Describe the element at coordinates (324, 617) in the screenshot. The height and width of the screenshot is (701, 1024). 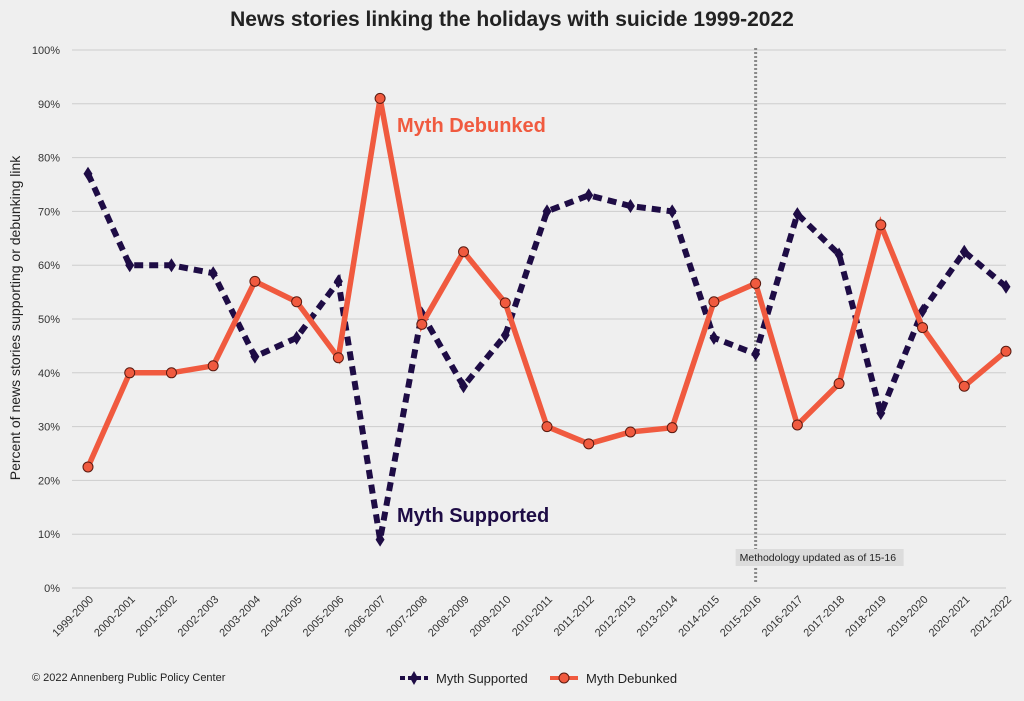
I see `x-tick-label: 2005-2006` at that location.